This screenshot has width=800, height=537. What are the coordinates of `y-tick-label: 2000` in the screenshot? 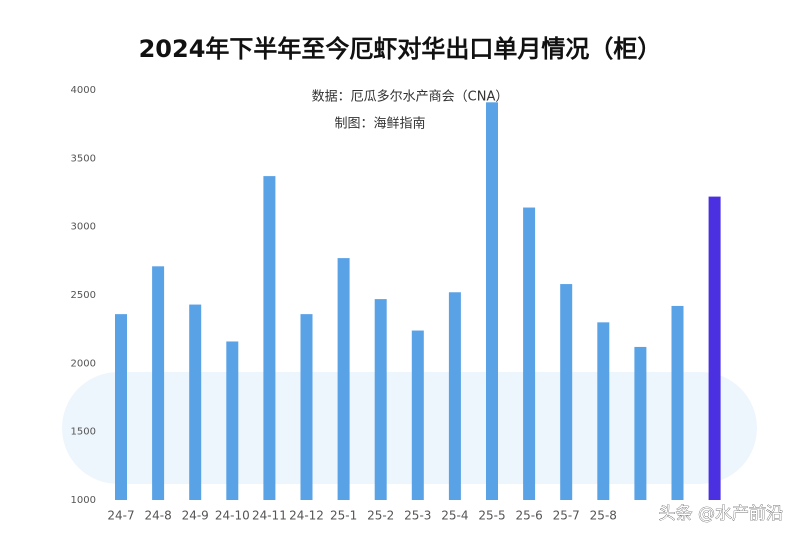 It's located at (83, 363).